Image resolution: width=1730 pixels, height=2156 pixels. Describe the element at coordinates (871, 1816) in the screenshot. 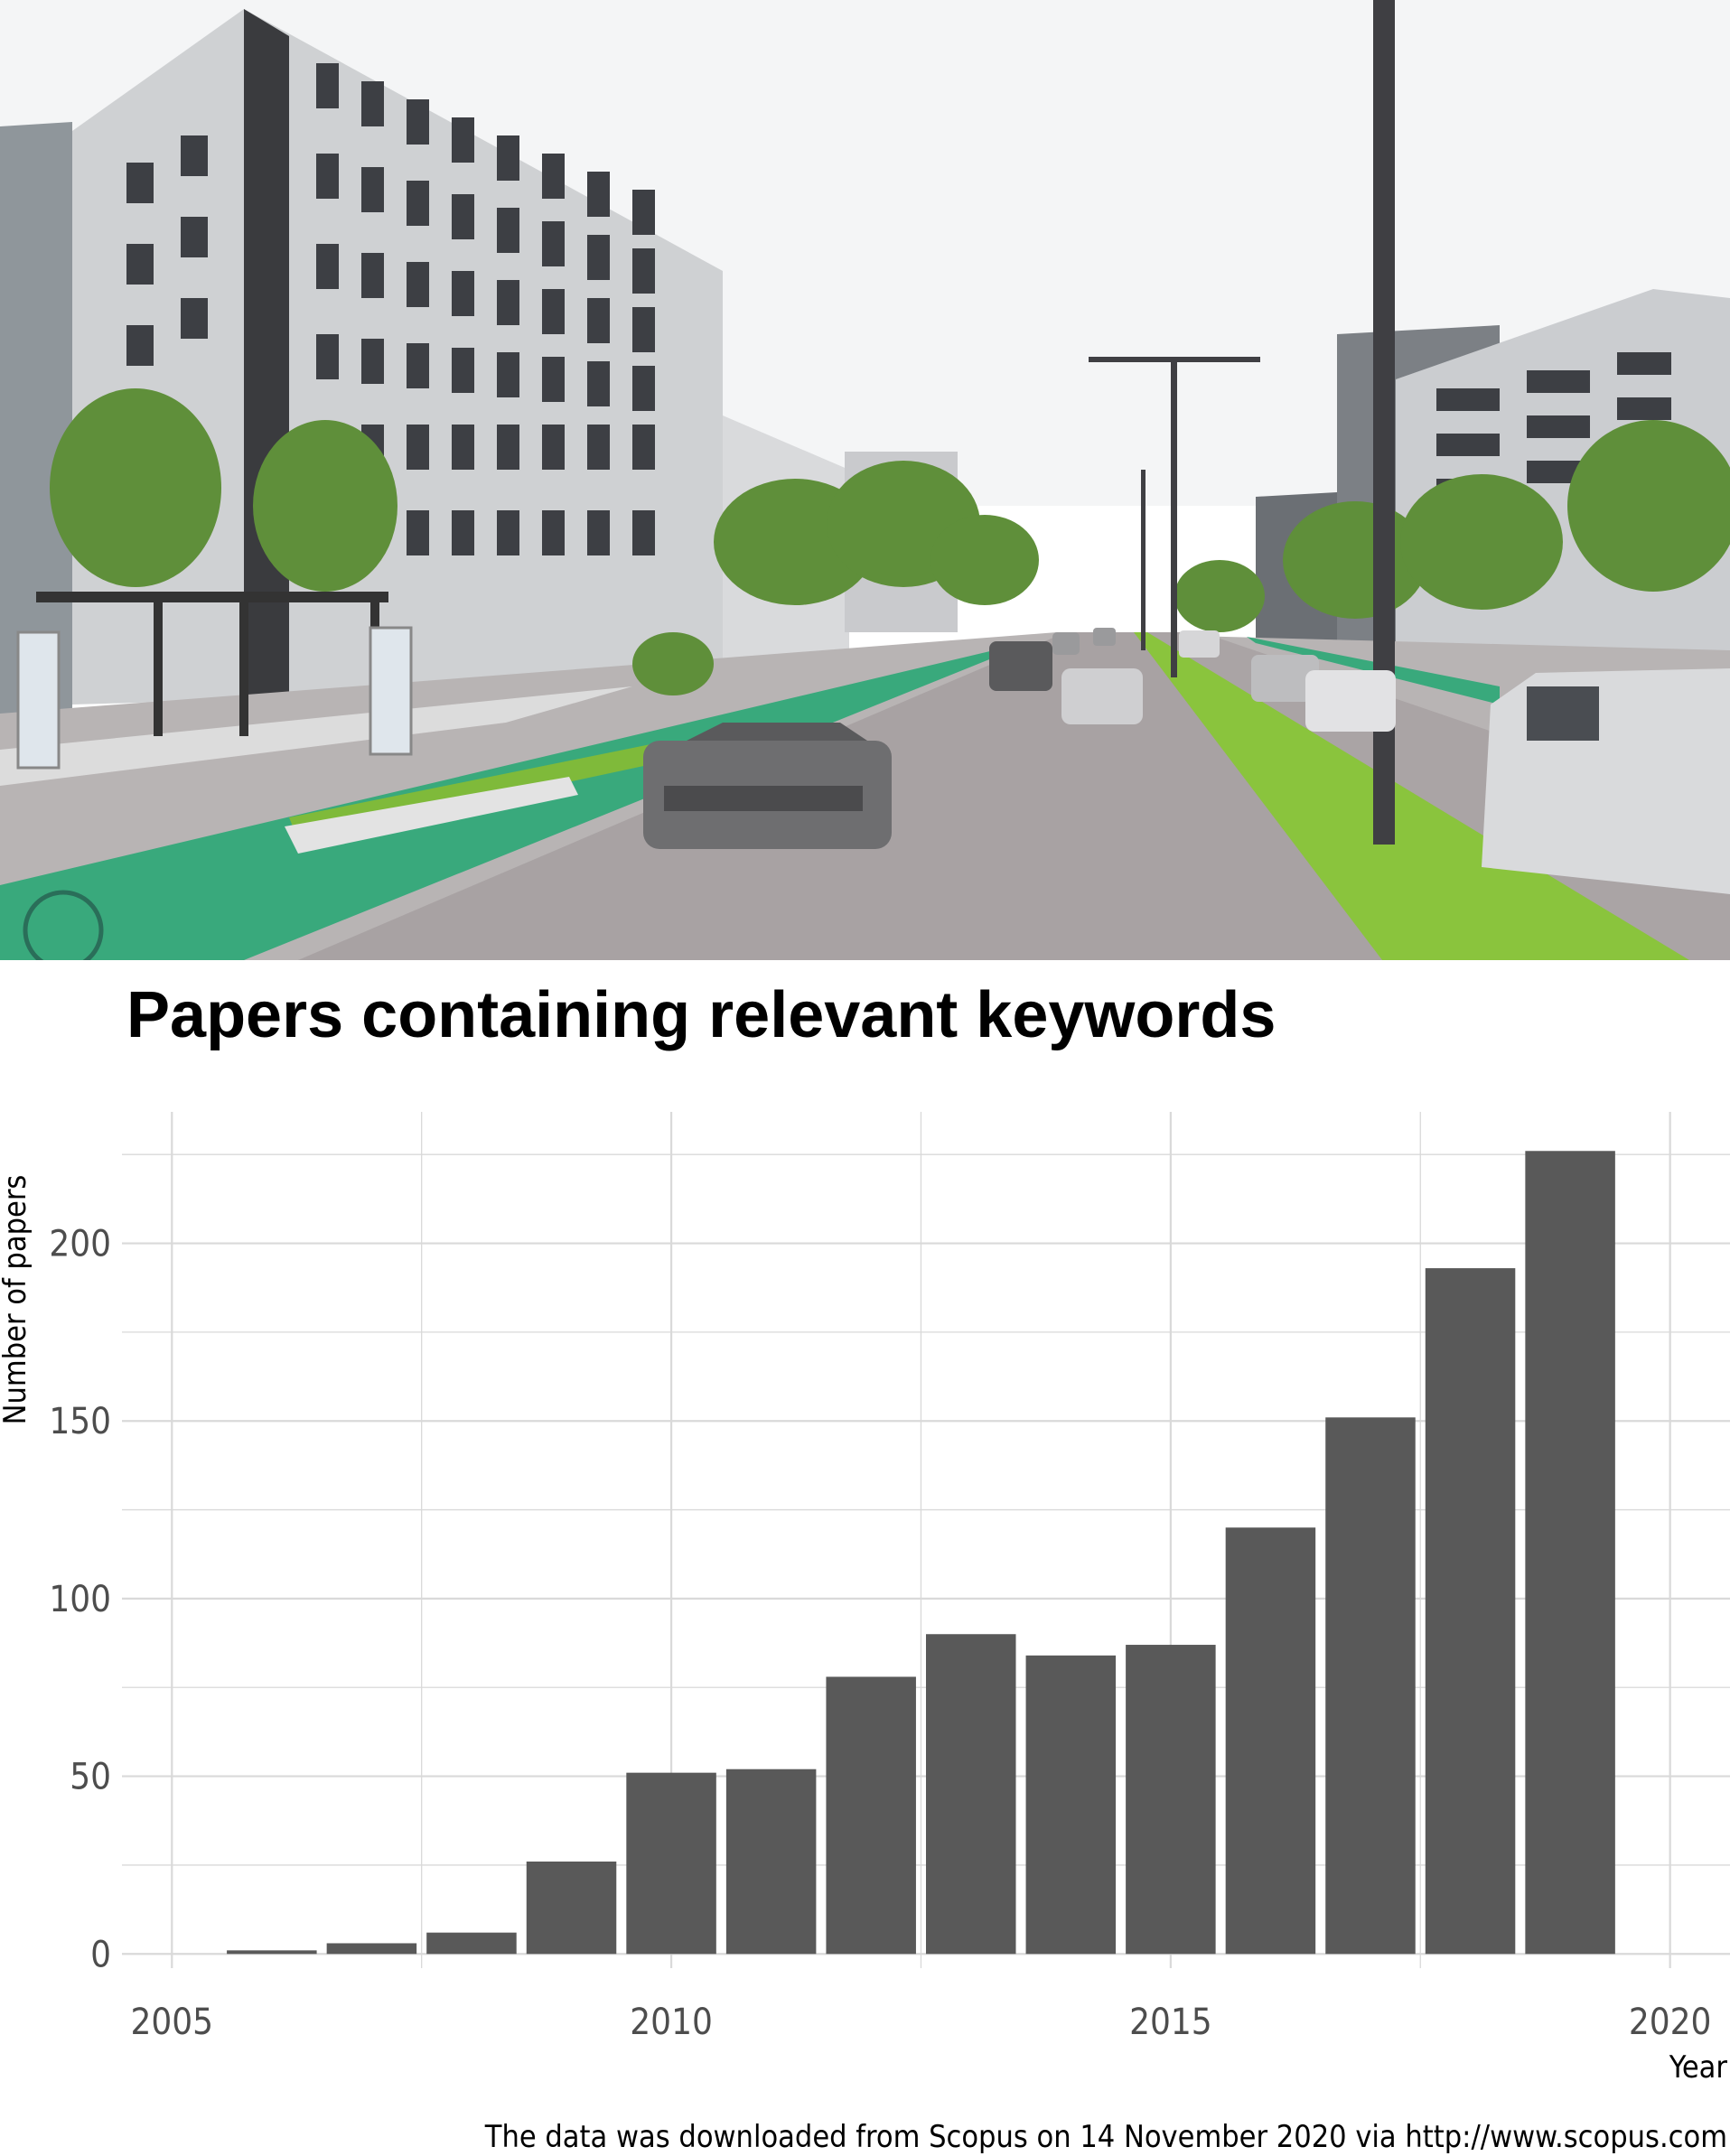

I see `bar-2012` at that location.